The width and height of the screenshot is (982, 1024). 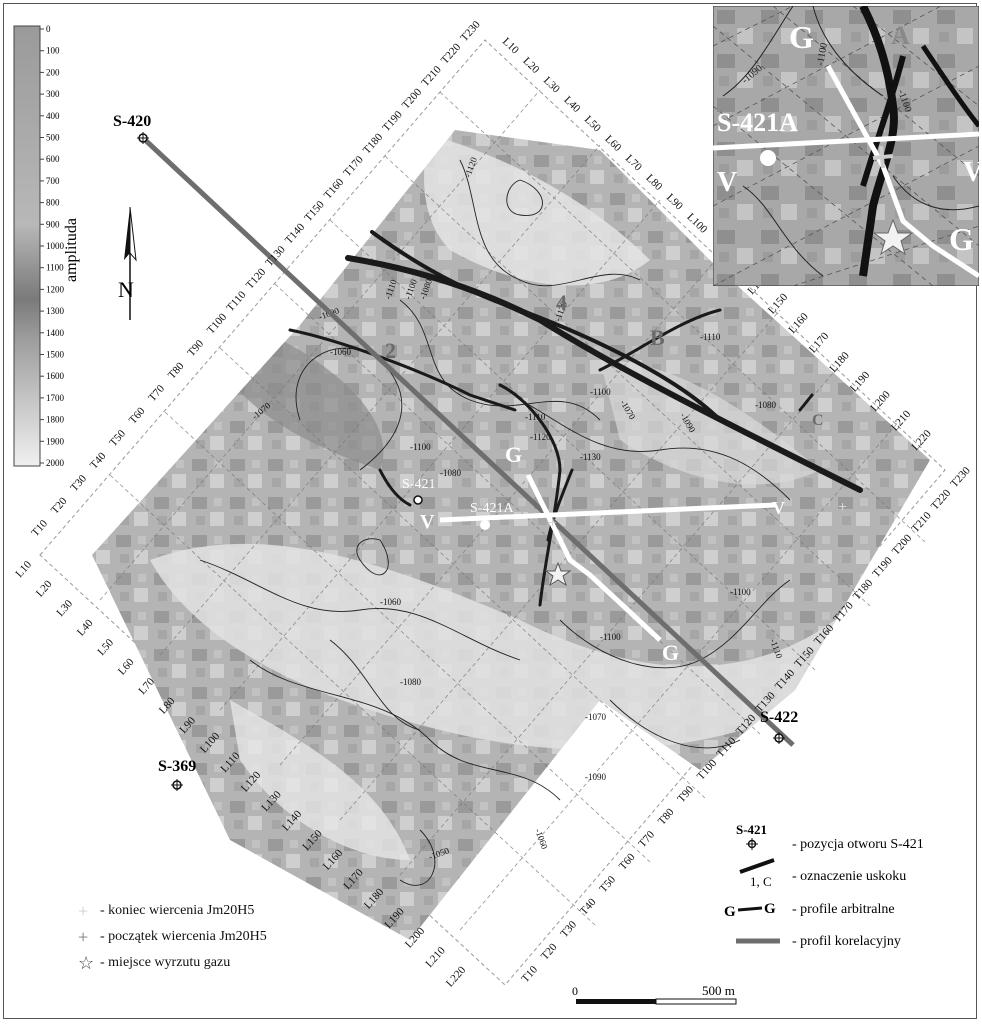 I want to click on grid-edge-label: T20, so click(x=549, y=952).